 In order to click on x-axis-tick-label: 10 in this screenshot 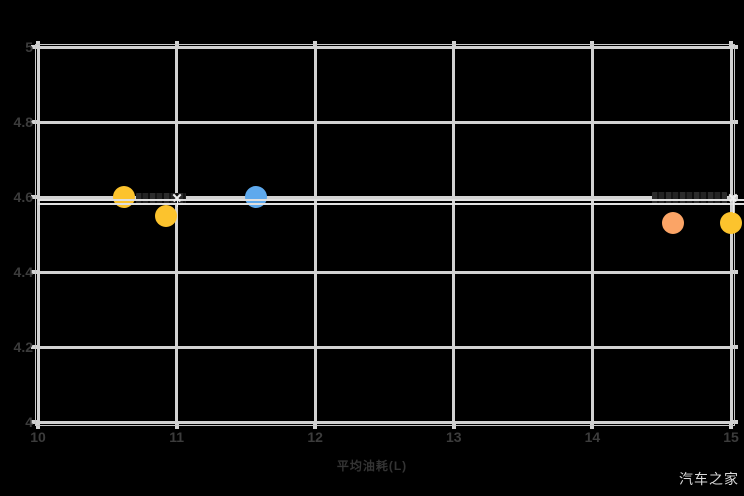, I will do `click(38, 437)`.